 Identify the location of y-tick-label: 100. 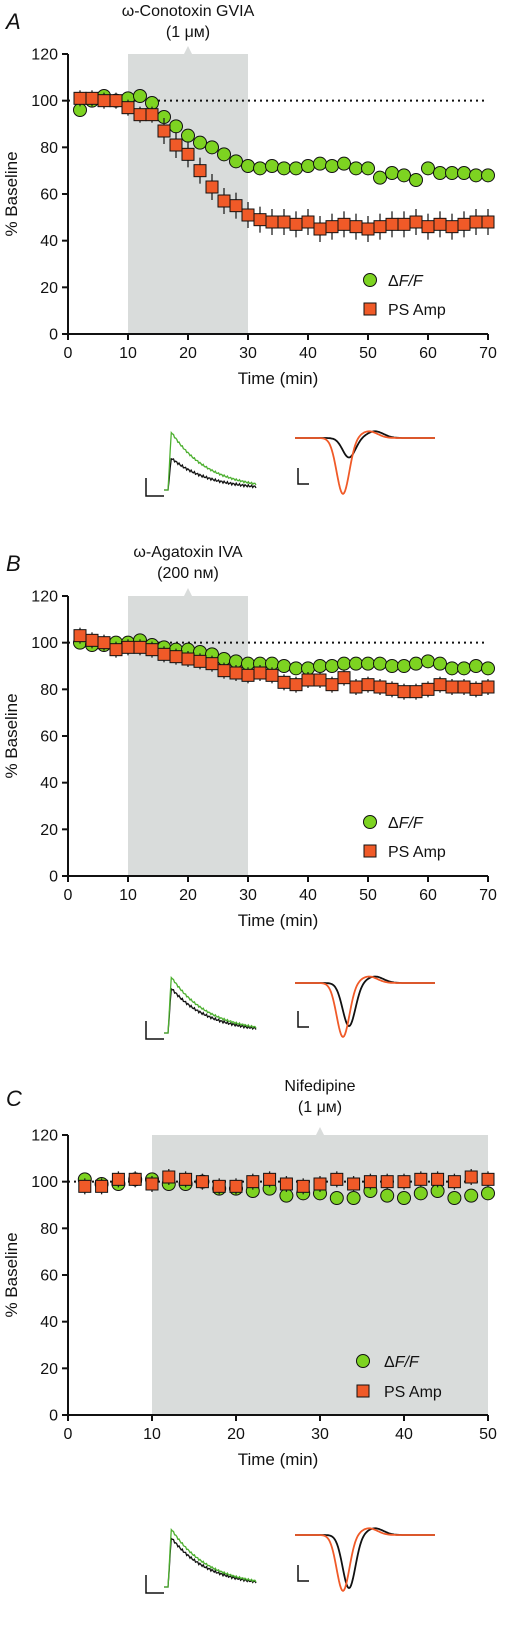
(44, 1182).